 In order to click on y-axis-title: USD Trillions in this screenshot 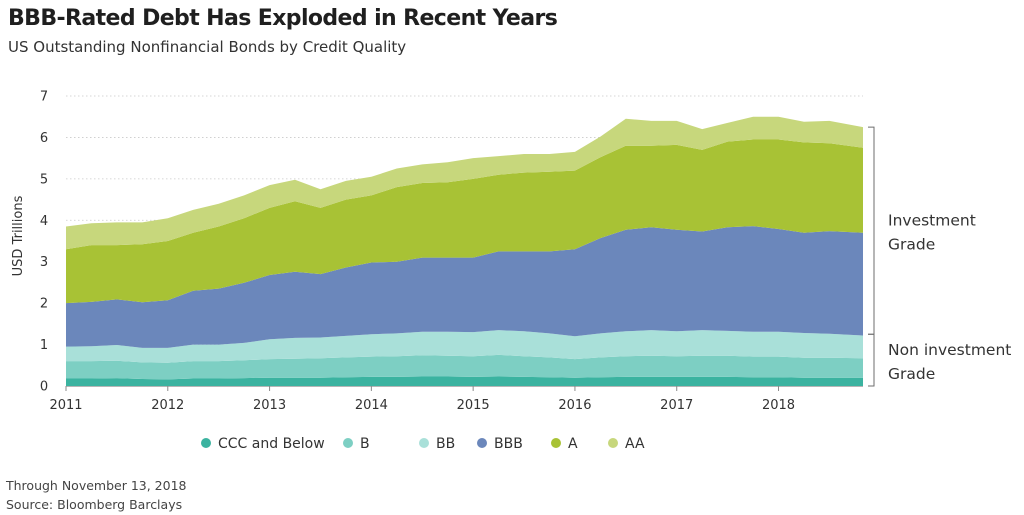, I will do `click(18, 235)`.